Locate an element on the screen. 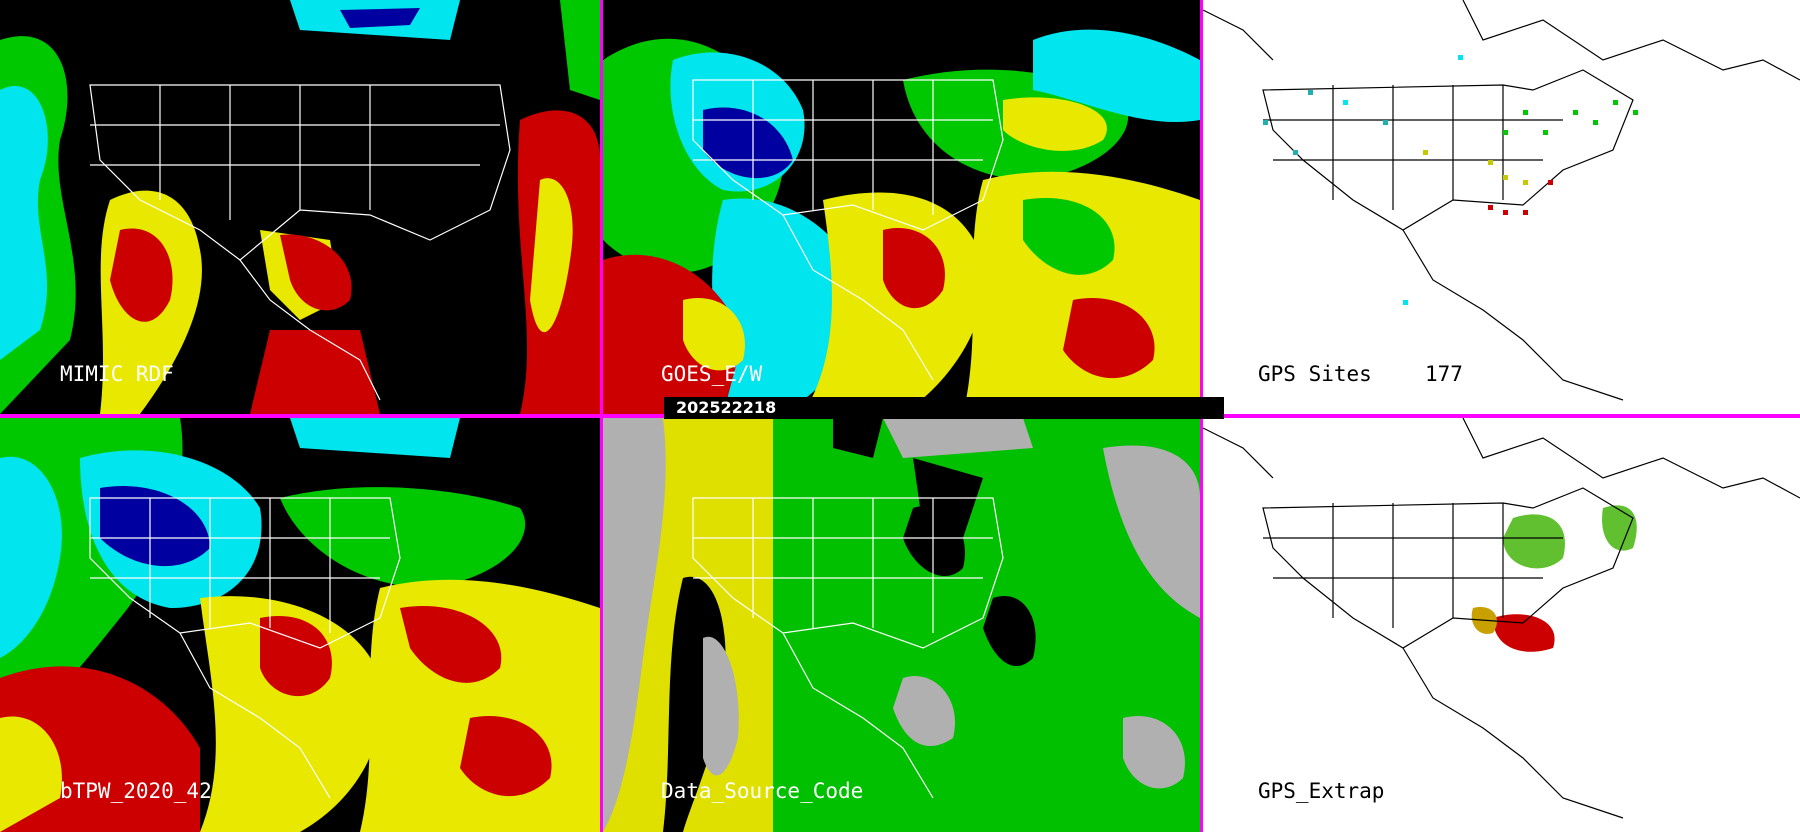  panel-label: bTPW_2020_42 is located at coordinates (136, 791).